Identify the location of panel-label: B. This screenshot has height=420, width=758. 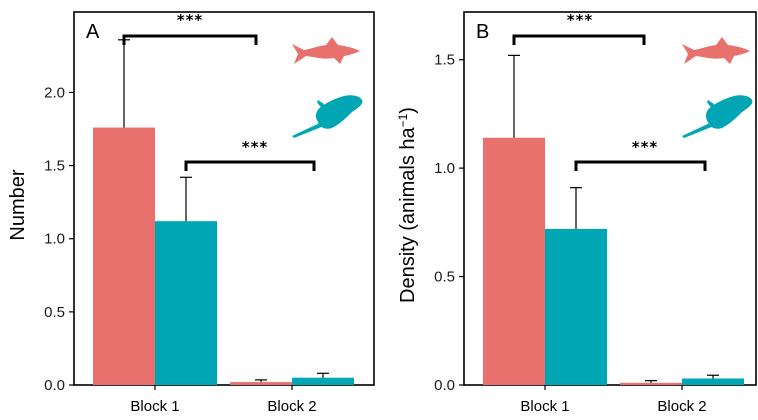
(482, 32).